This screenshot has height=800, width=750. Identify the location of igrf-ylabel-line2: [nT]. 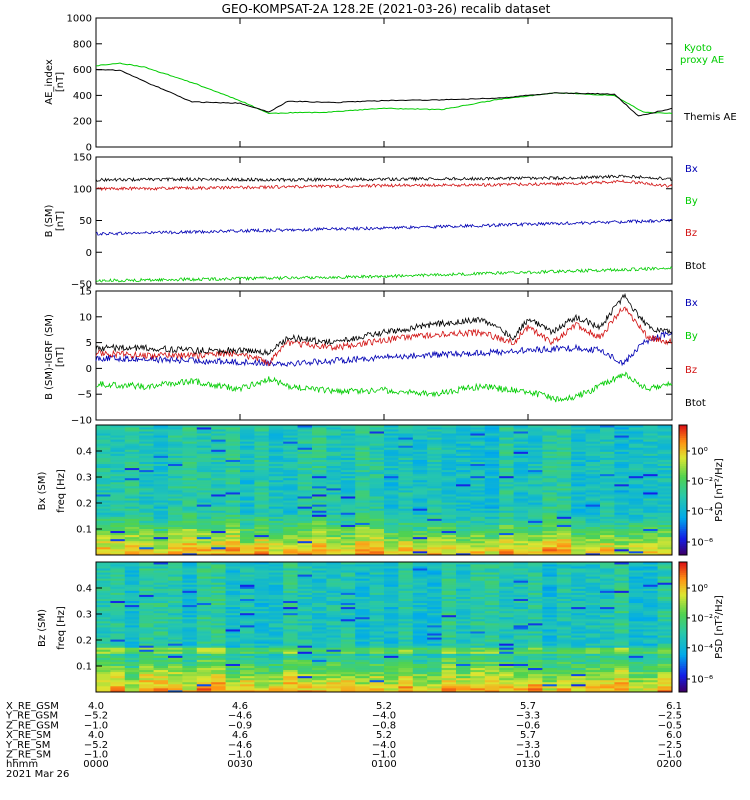
(60, 357).